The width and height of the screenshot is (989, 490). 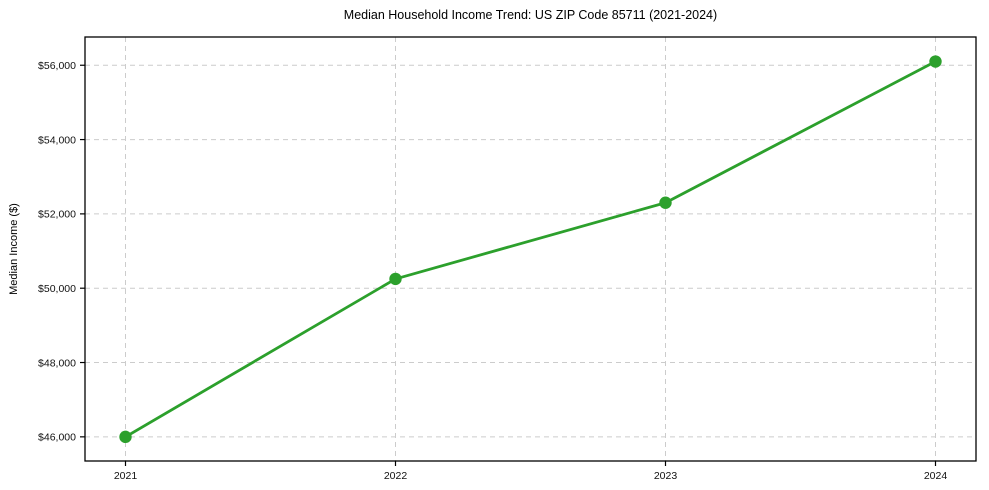 I want to click on data-point-2023, so click(x=665, y=202).